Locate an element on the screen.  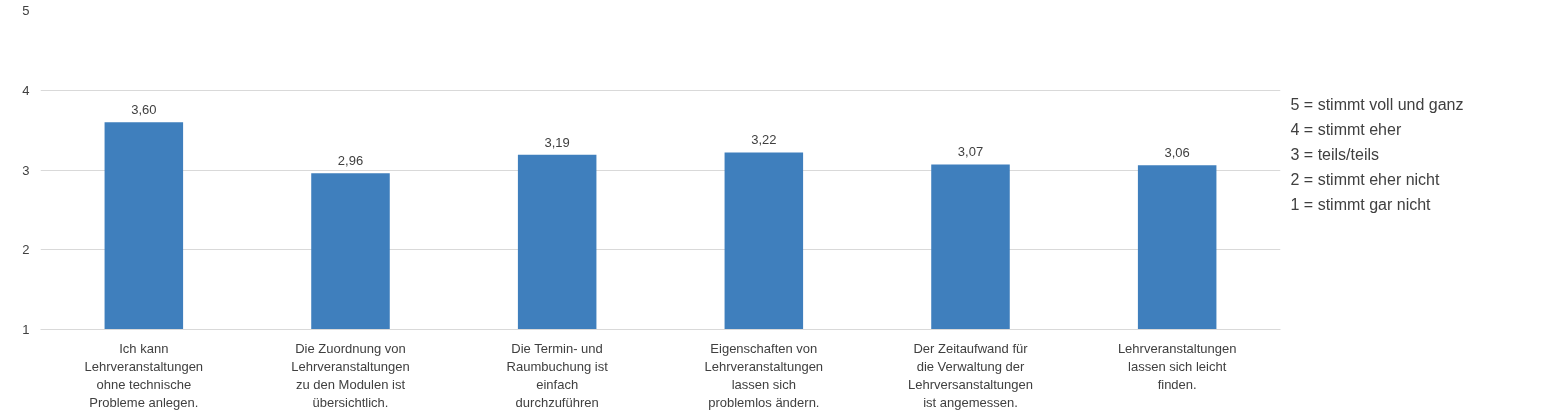
x-tick-label: Die Zuordnung von Lehrveranstaltungen zu den Modulen ist übersichtlich. is located at coordinates (350, 375).